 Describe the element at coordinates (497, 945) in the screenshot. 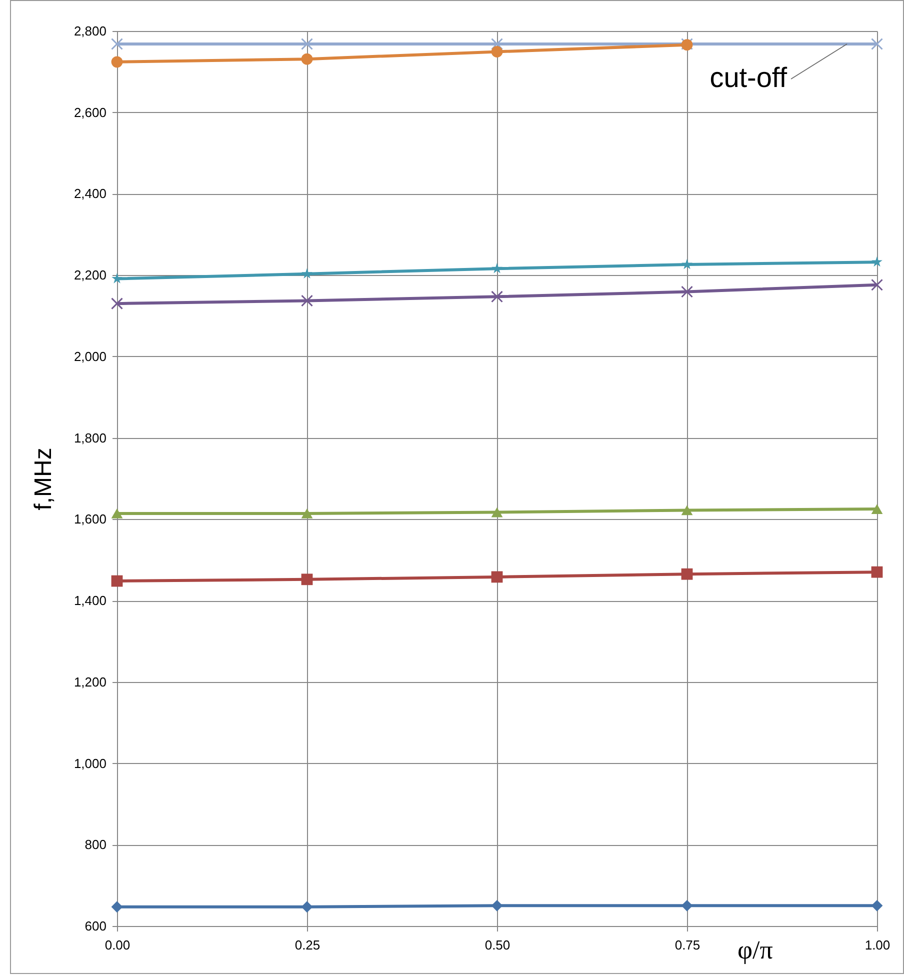

I see `x-tick-label: 0.50` at that location.